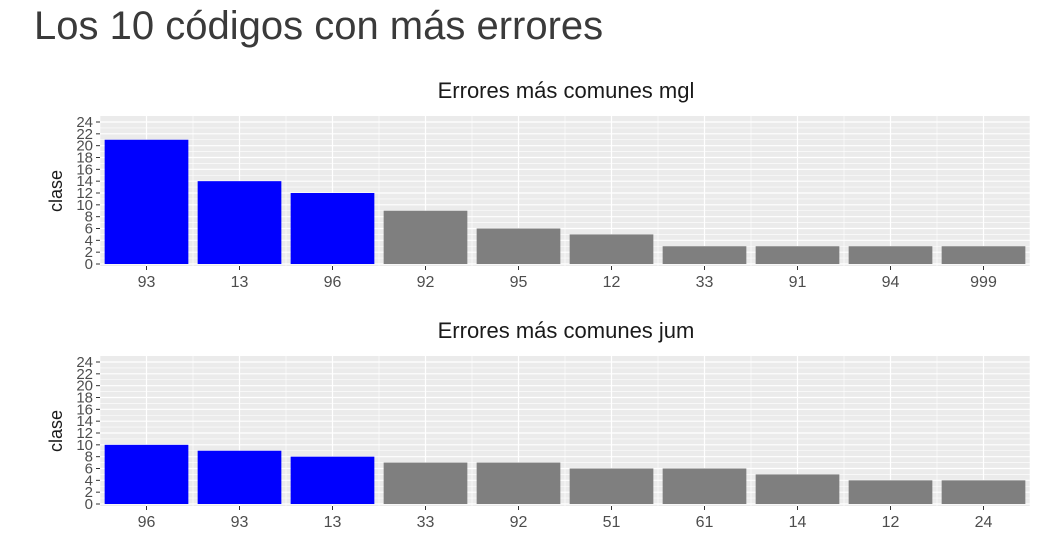 The width and height of the screenshot is (1048, 549). Describe the element at coordinates (705, 522) in the screenshot. I see `x-tick-label: 61` at that location.